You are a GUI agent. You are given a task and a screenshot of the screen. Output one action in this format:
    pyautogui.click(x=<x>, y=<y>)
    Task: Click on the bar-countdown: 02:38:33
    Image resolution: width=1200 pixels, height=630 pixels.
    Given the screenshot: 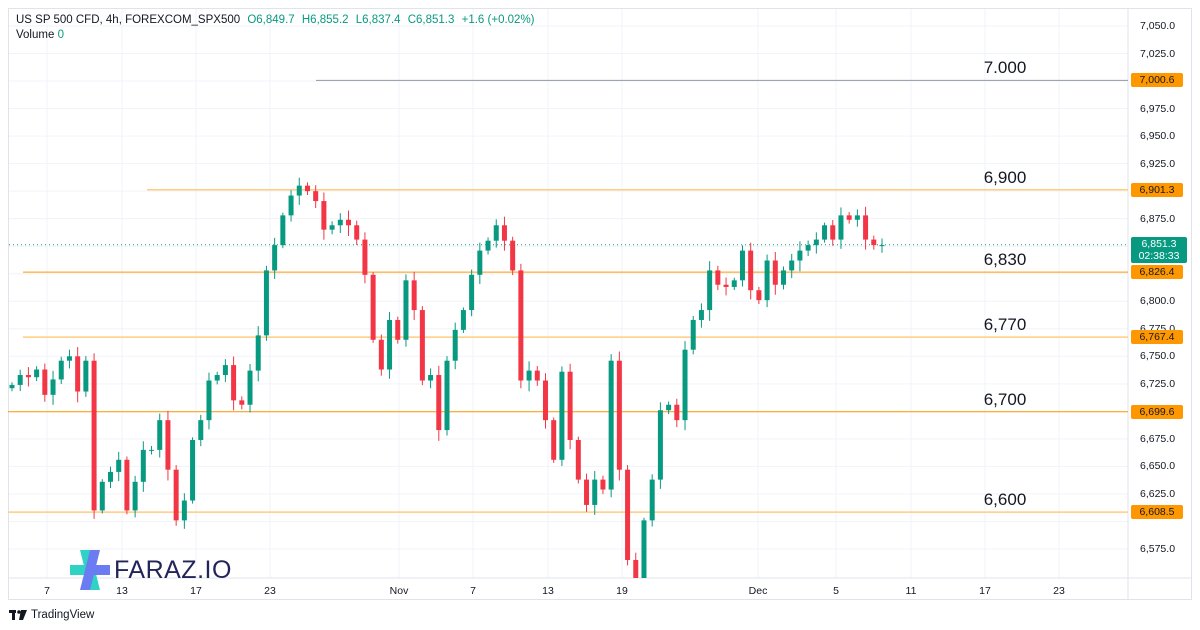 What is the action you would take?
    pyautogui.click(x=1159, y=255)
    